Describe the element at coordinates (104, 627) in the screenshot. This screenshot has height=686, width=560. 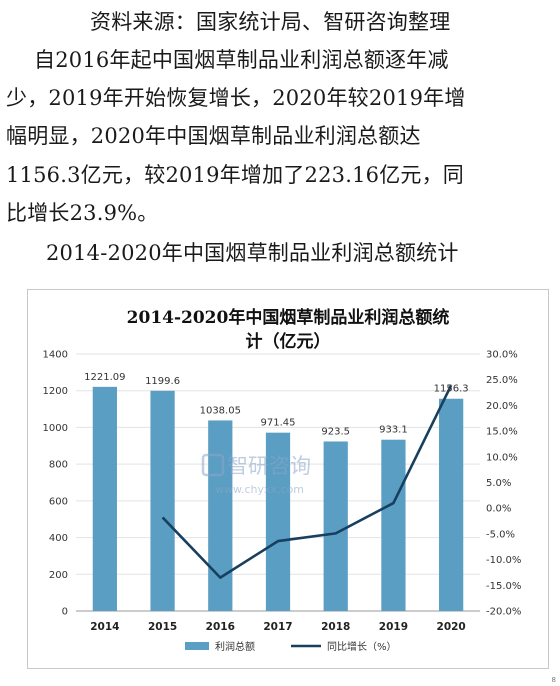
I see `category-tick: 2014` at that location.